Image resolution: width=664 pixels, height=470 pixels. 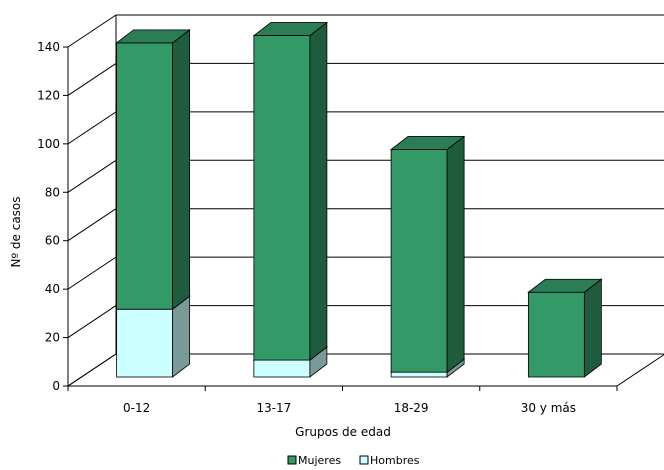 What do you see at coordinates (48, 95) in the screenshot?
I see `y-tick-label: 120` at bounding box center [48, 95].